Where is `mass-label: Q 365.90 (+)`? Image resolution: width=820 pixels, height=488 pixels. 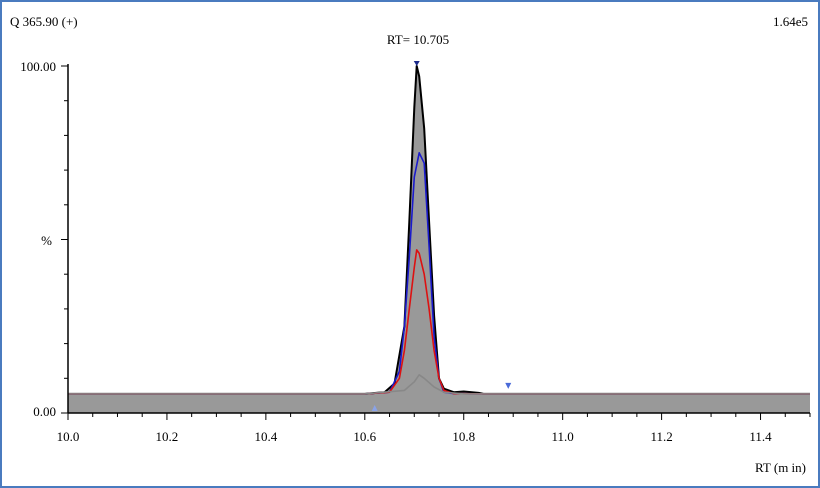
mass-label: Q 365.90 (+) is located at coordinates (44, 21).